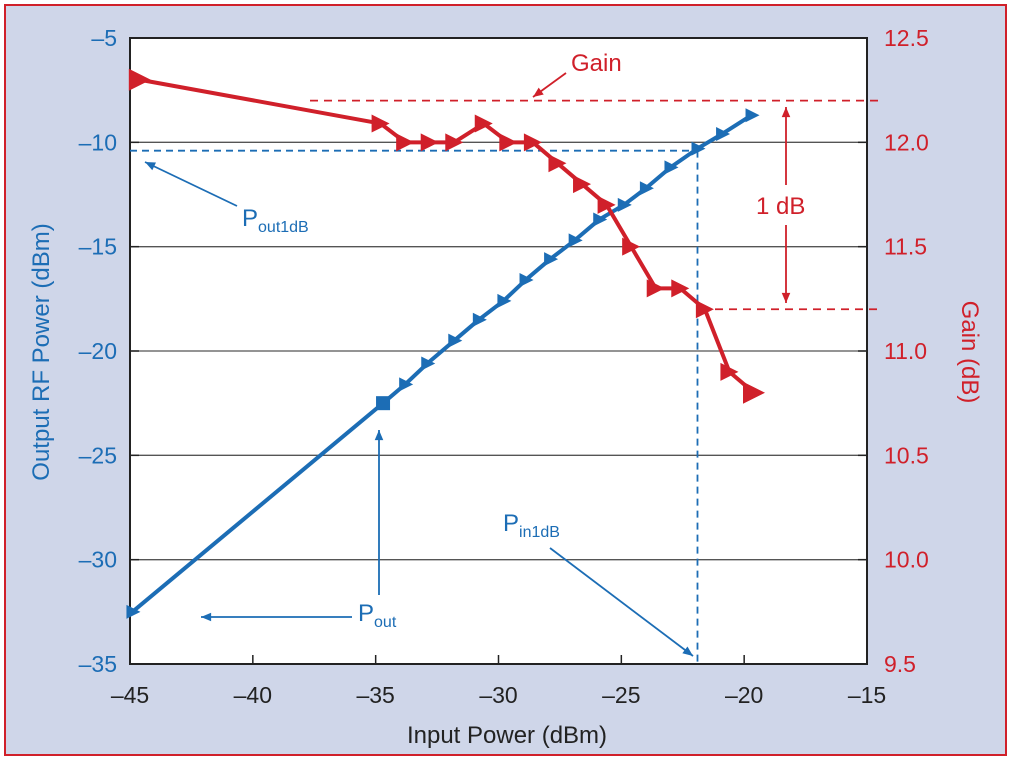 This screenshot has width=1015, height=764. What do you see at coordinates (41, 351) in the screenshot?
I see `y-left-axis-label: Output RF Power (dBm)` at bounding box center [41, 351].